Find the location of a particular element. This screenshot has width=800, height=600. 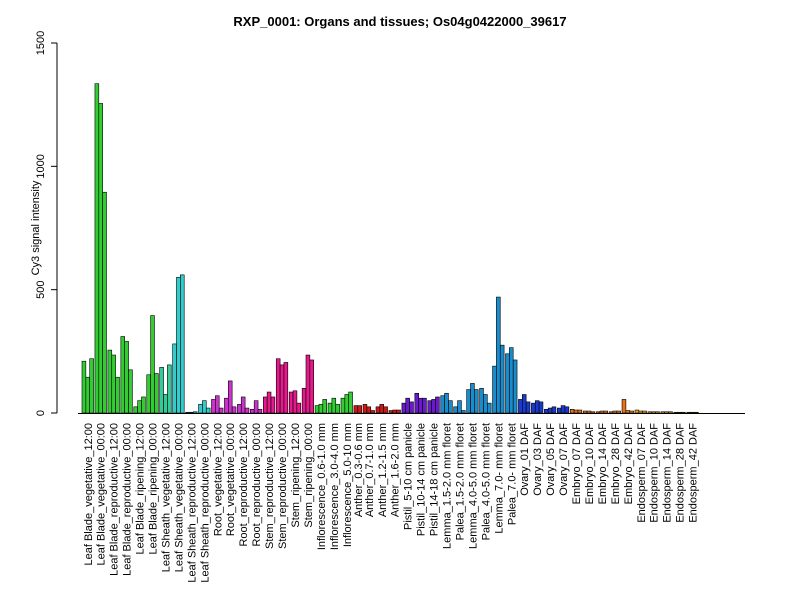

x-tick-label: Root_vegetative_00:00 is located at coordinates (231, 479).